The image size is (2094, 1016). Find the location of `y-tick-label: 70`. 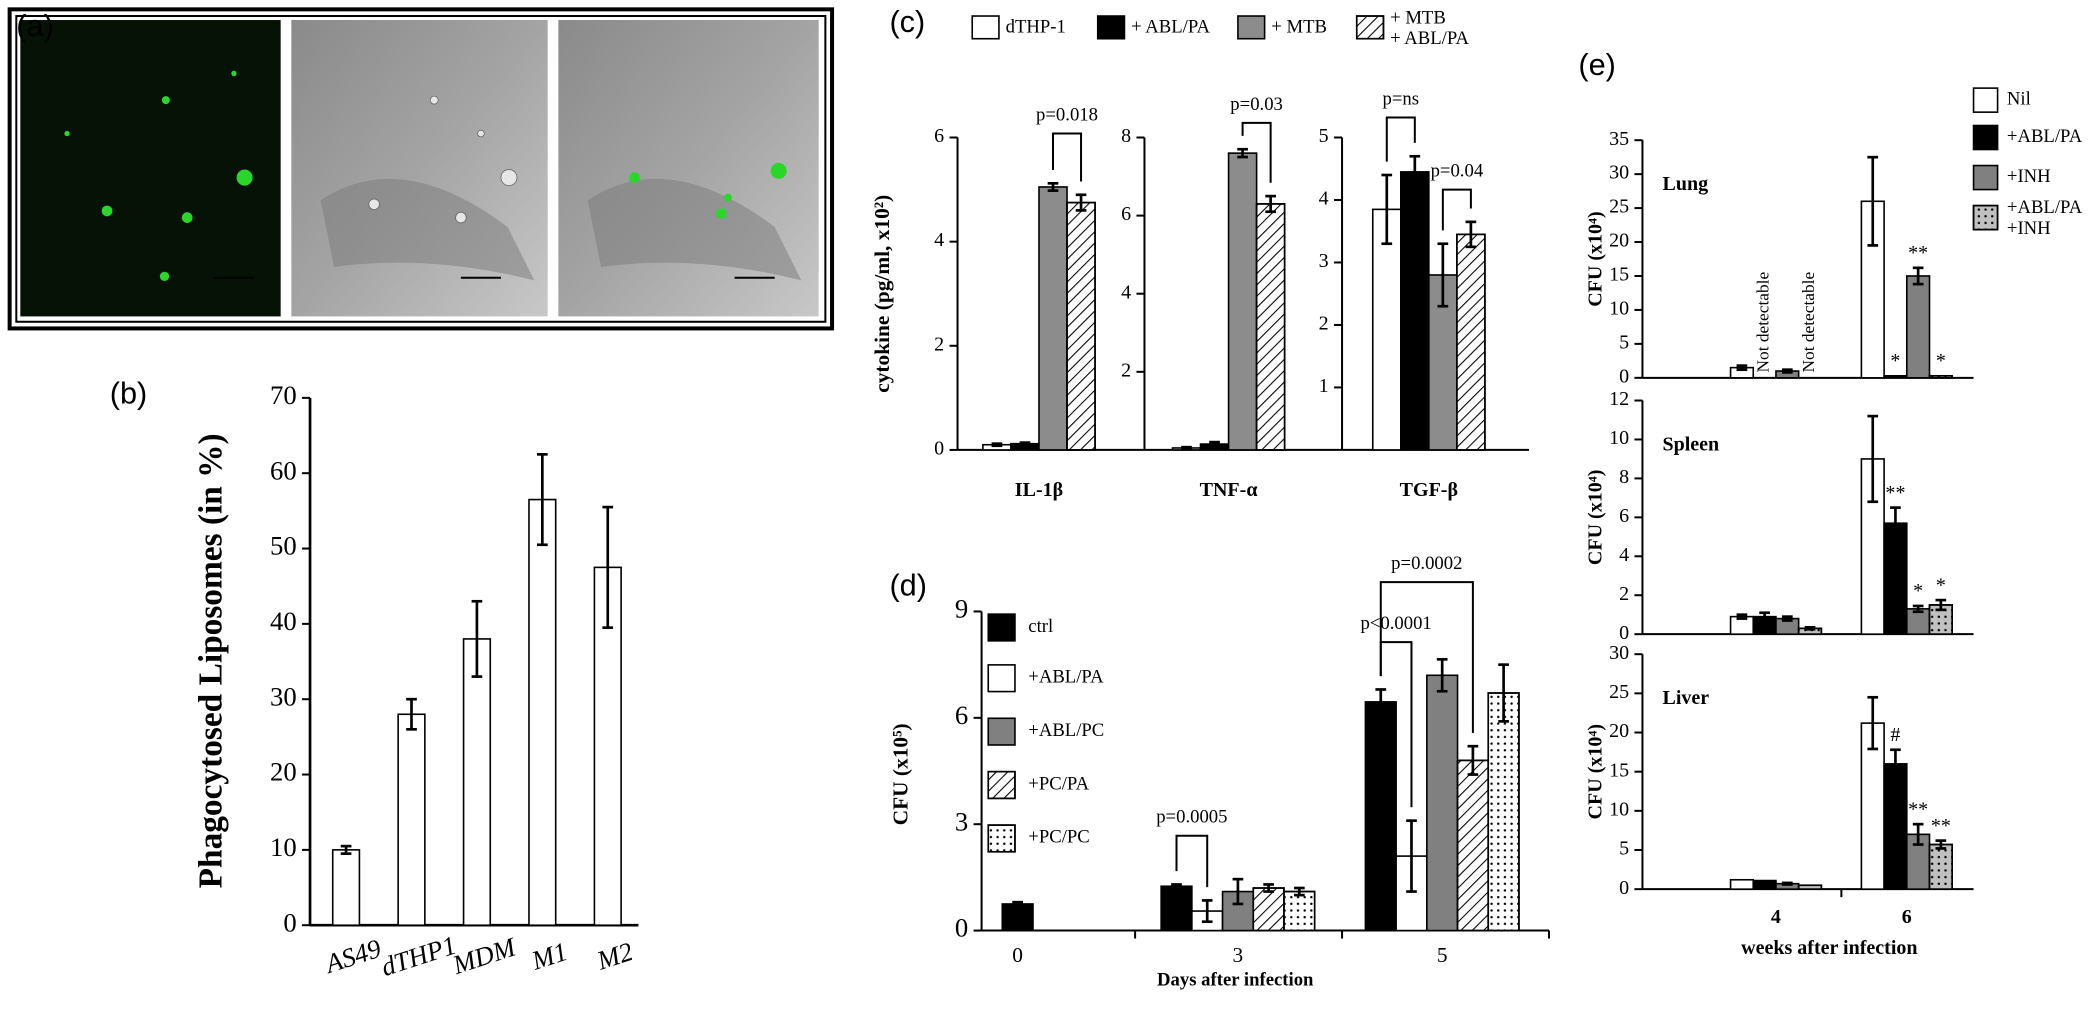

y-tick-label: 70 is located at coordinates (283, 395).